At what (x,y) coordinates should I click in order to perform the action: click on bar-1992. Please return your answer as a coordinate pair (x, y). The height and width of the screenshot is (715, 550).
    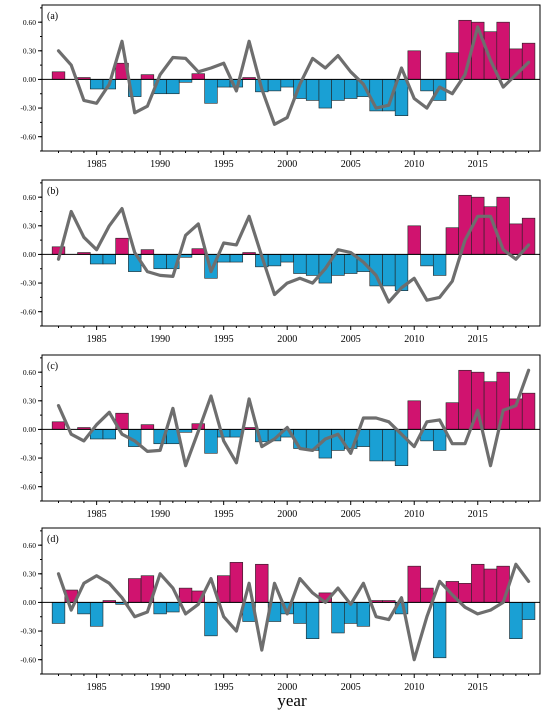
    Looking at the image, I should click on (185, 595).